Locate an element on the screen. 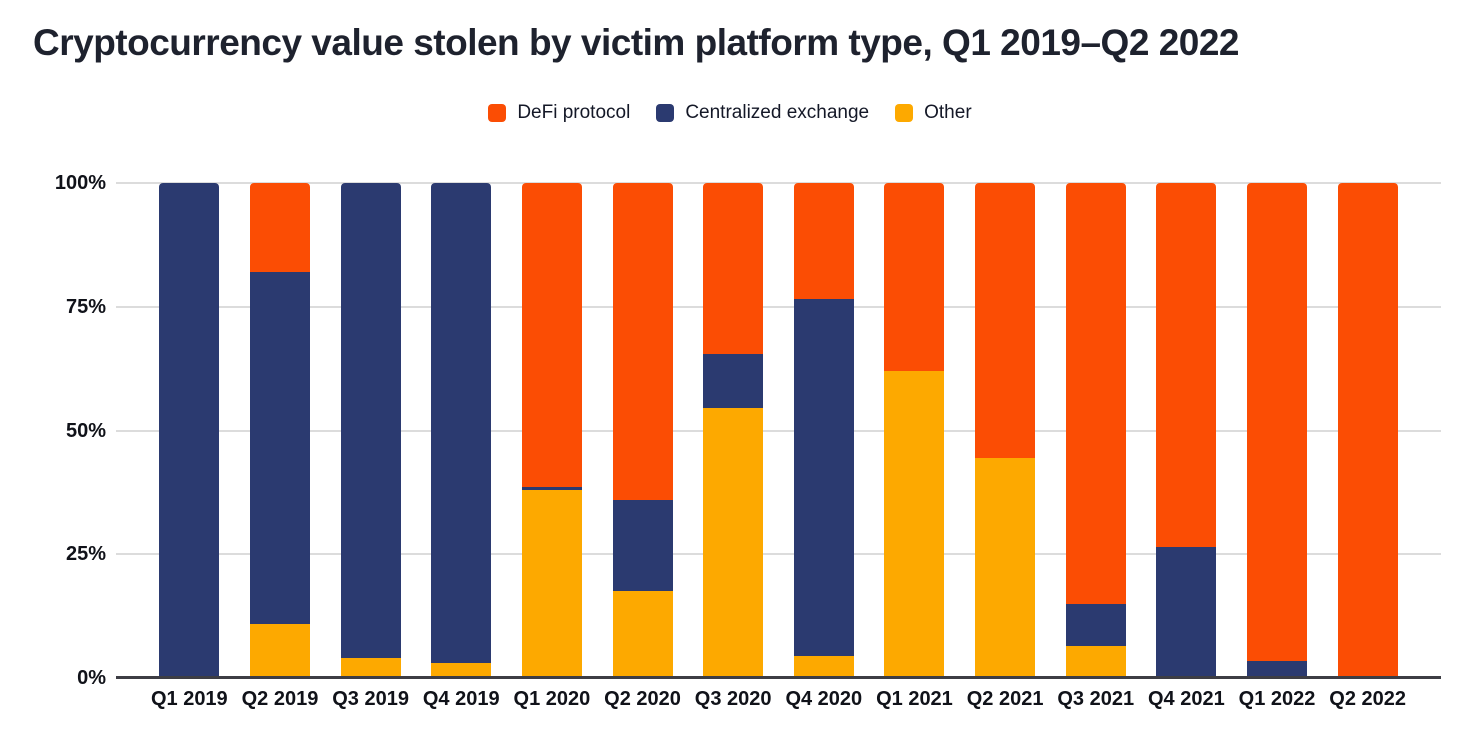  bar-band-q3-2020 is located at coordinates (733, 430).